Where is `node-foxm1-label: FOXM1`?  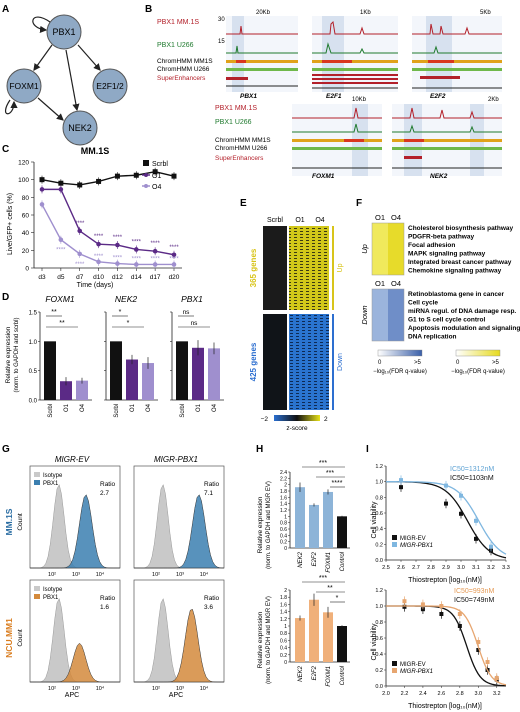
node-foxm1-label: FOXM1 is located at coordinates (24, 86).